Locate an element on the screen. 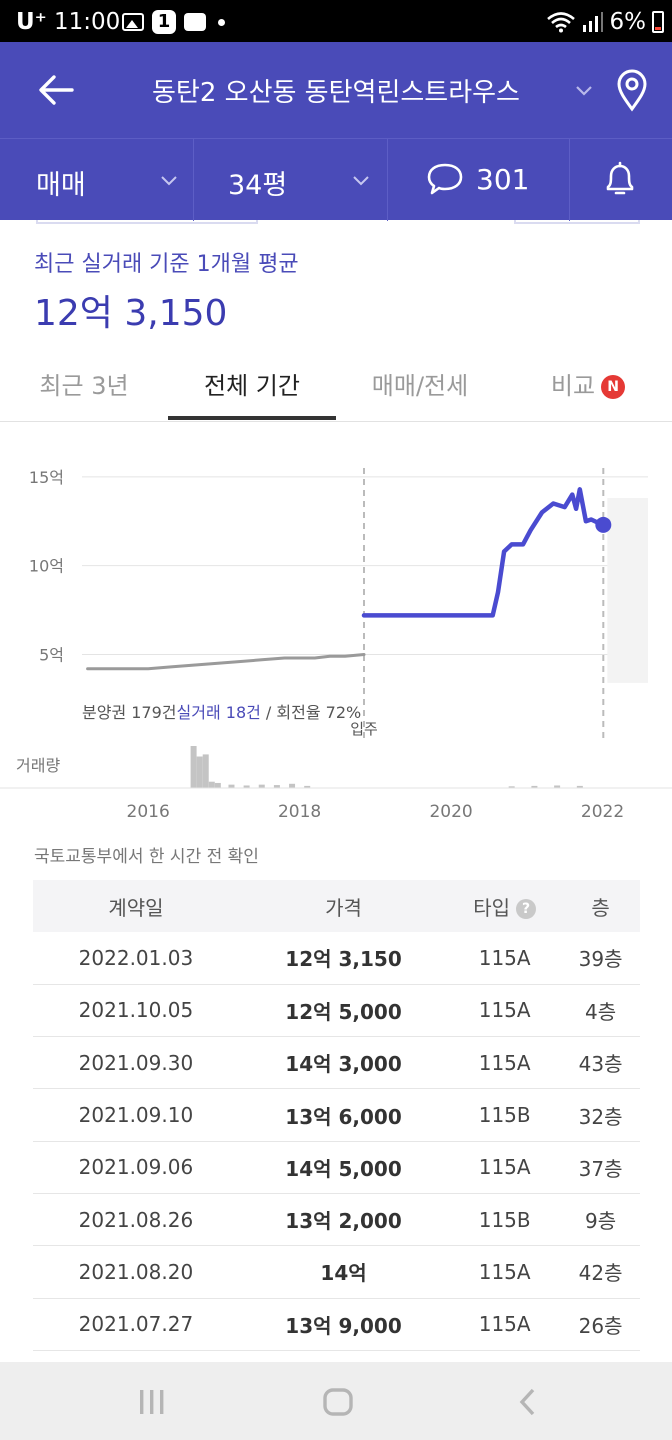 This screenshot has width=672, height=1440. back-arrow-icon is located at coordinates (56, 90).